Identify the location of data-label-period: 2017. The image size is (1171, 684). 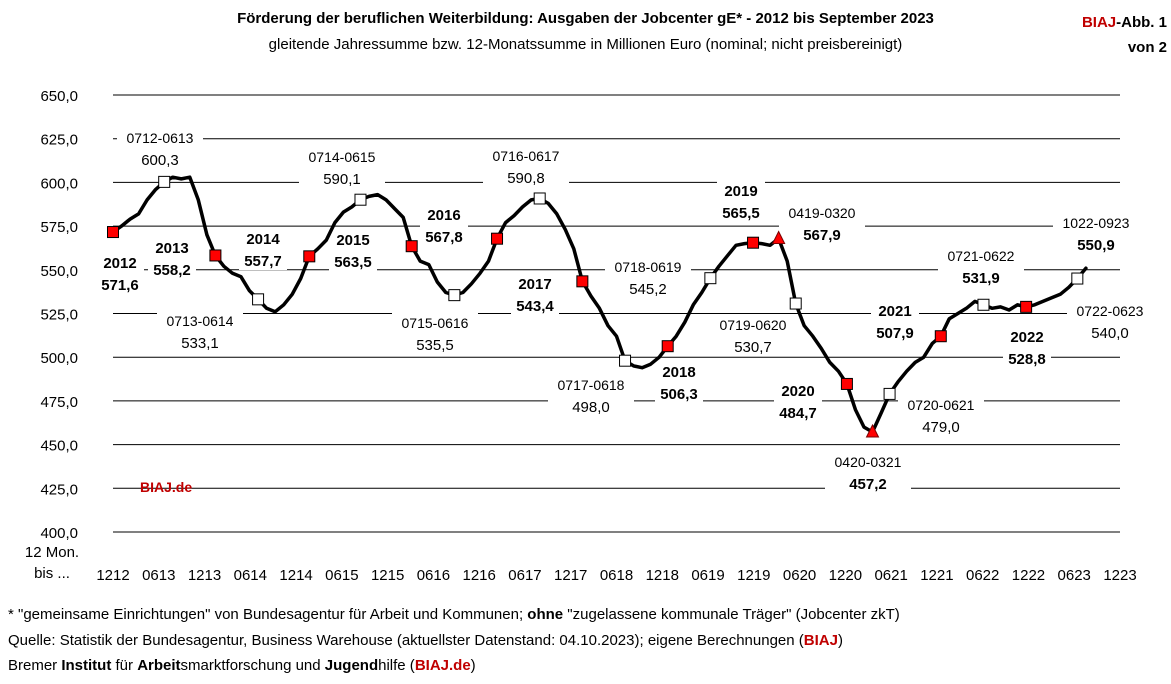
(534, 284).